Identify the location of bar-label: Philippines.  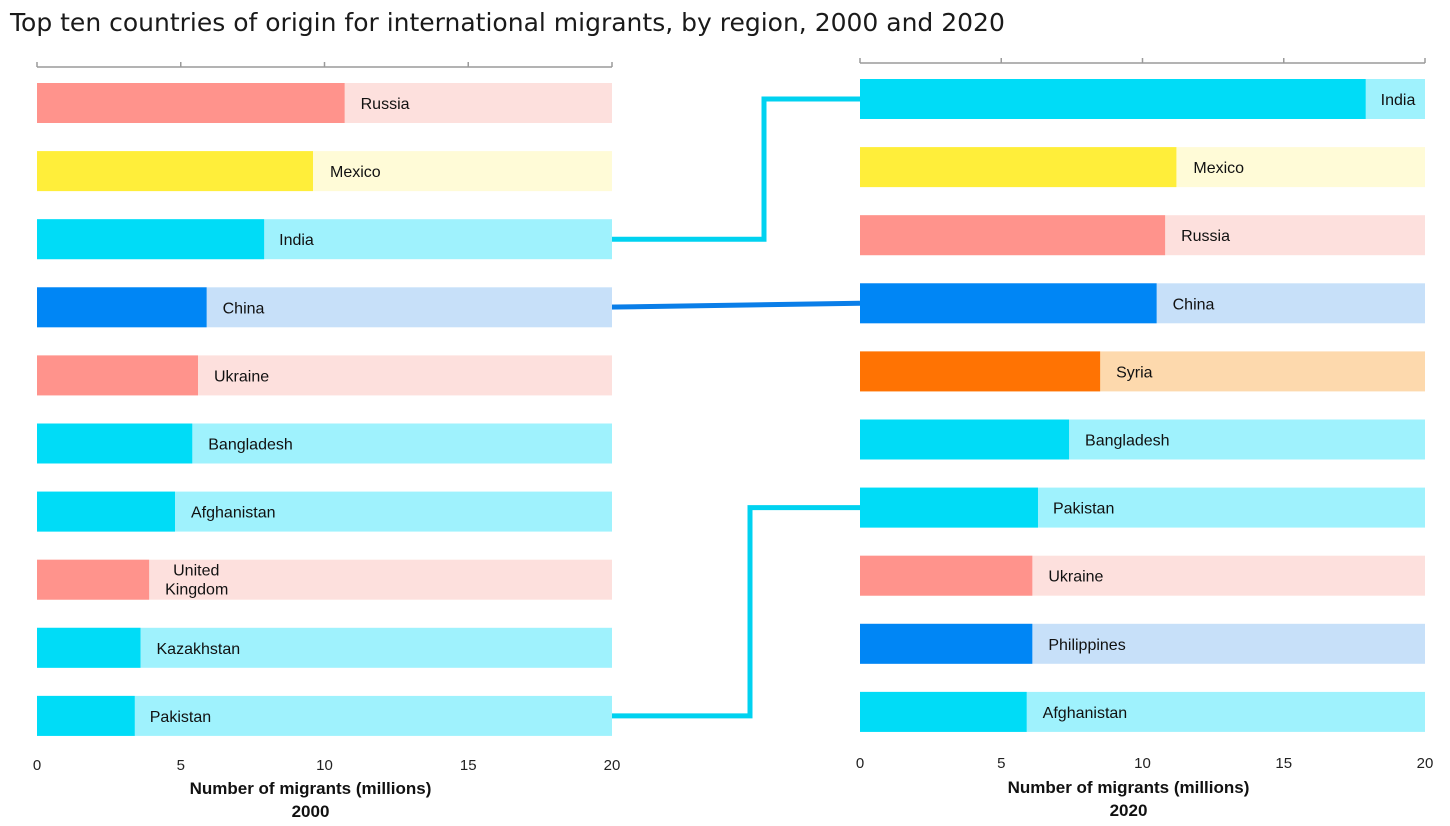
(1086, 645).